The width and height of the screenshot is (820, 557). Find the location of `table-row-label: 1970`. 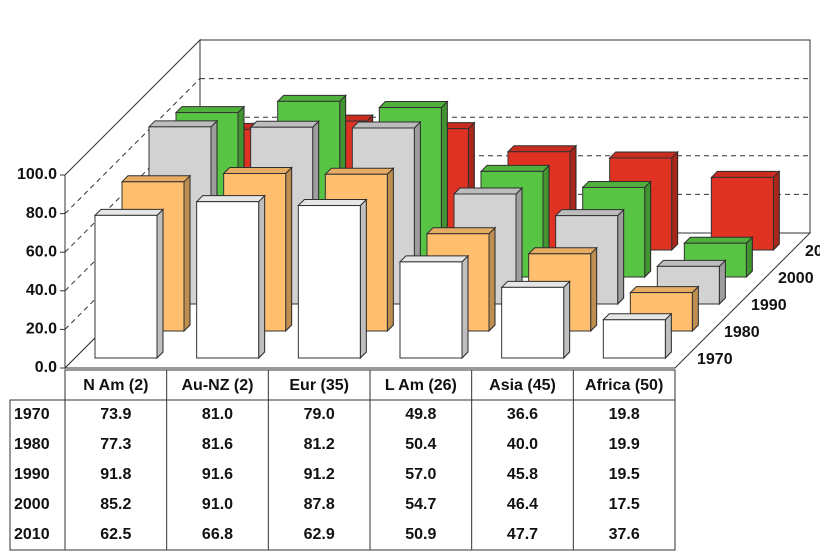

table-row-label: 1970 is located at coordinates (32, 414).